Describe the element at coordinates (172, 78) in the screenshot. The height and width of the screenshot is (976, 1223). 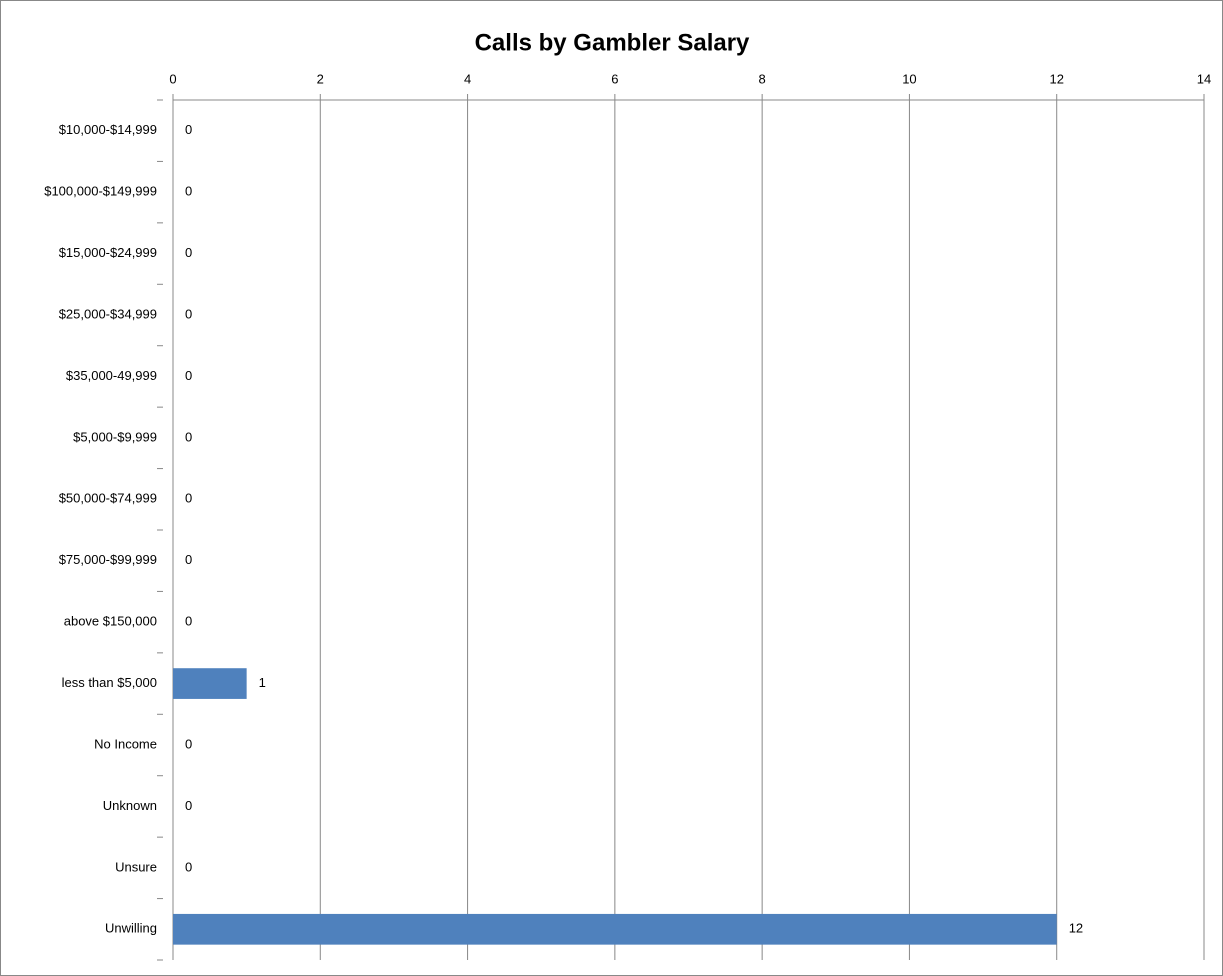
I see `x-tick-label: 0` at that location.